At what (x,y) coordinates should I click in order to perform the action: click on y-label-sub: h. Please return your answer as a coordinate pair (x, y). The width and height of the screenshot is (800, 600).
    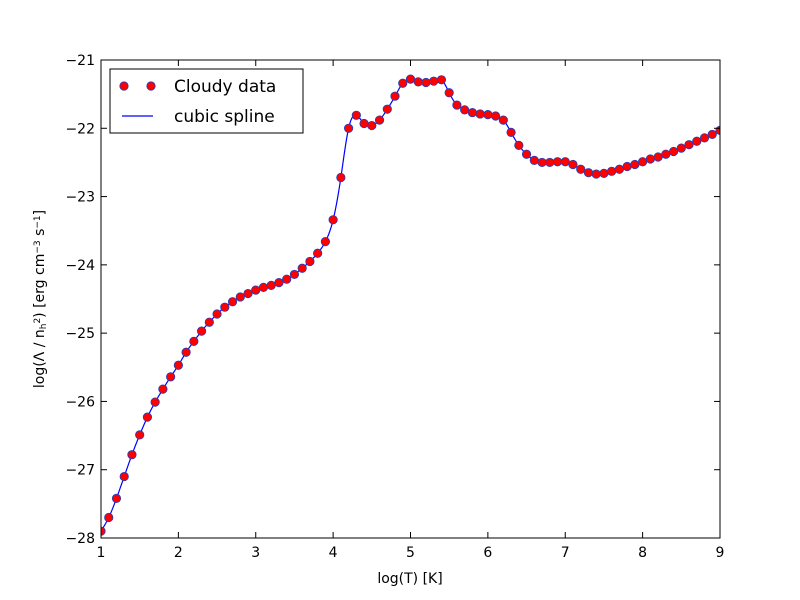
    Looking at the image, I should click on (44, 327).